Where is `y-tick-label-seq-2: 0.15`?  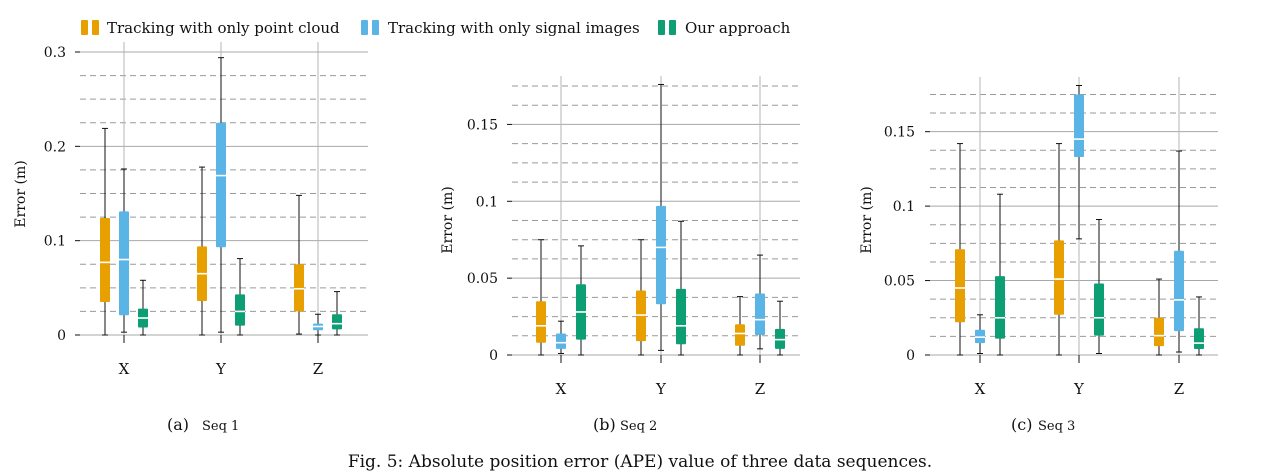 y-tick-label-seq-2: 0.15 is located at coordinates (482, 125).